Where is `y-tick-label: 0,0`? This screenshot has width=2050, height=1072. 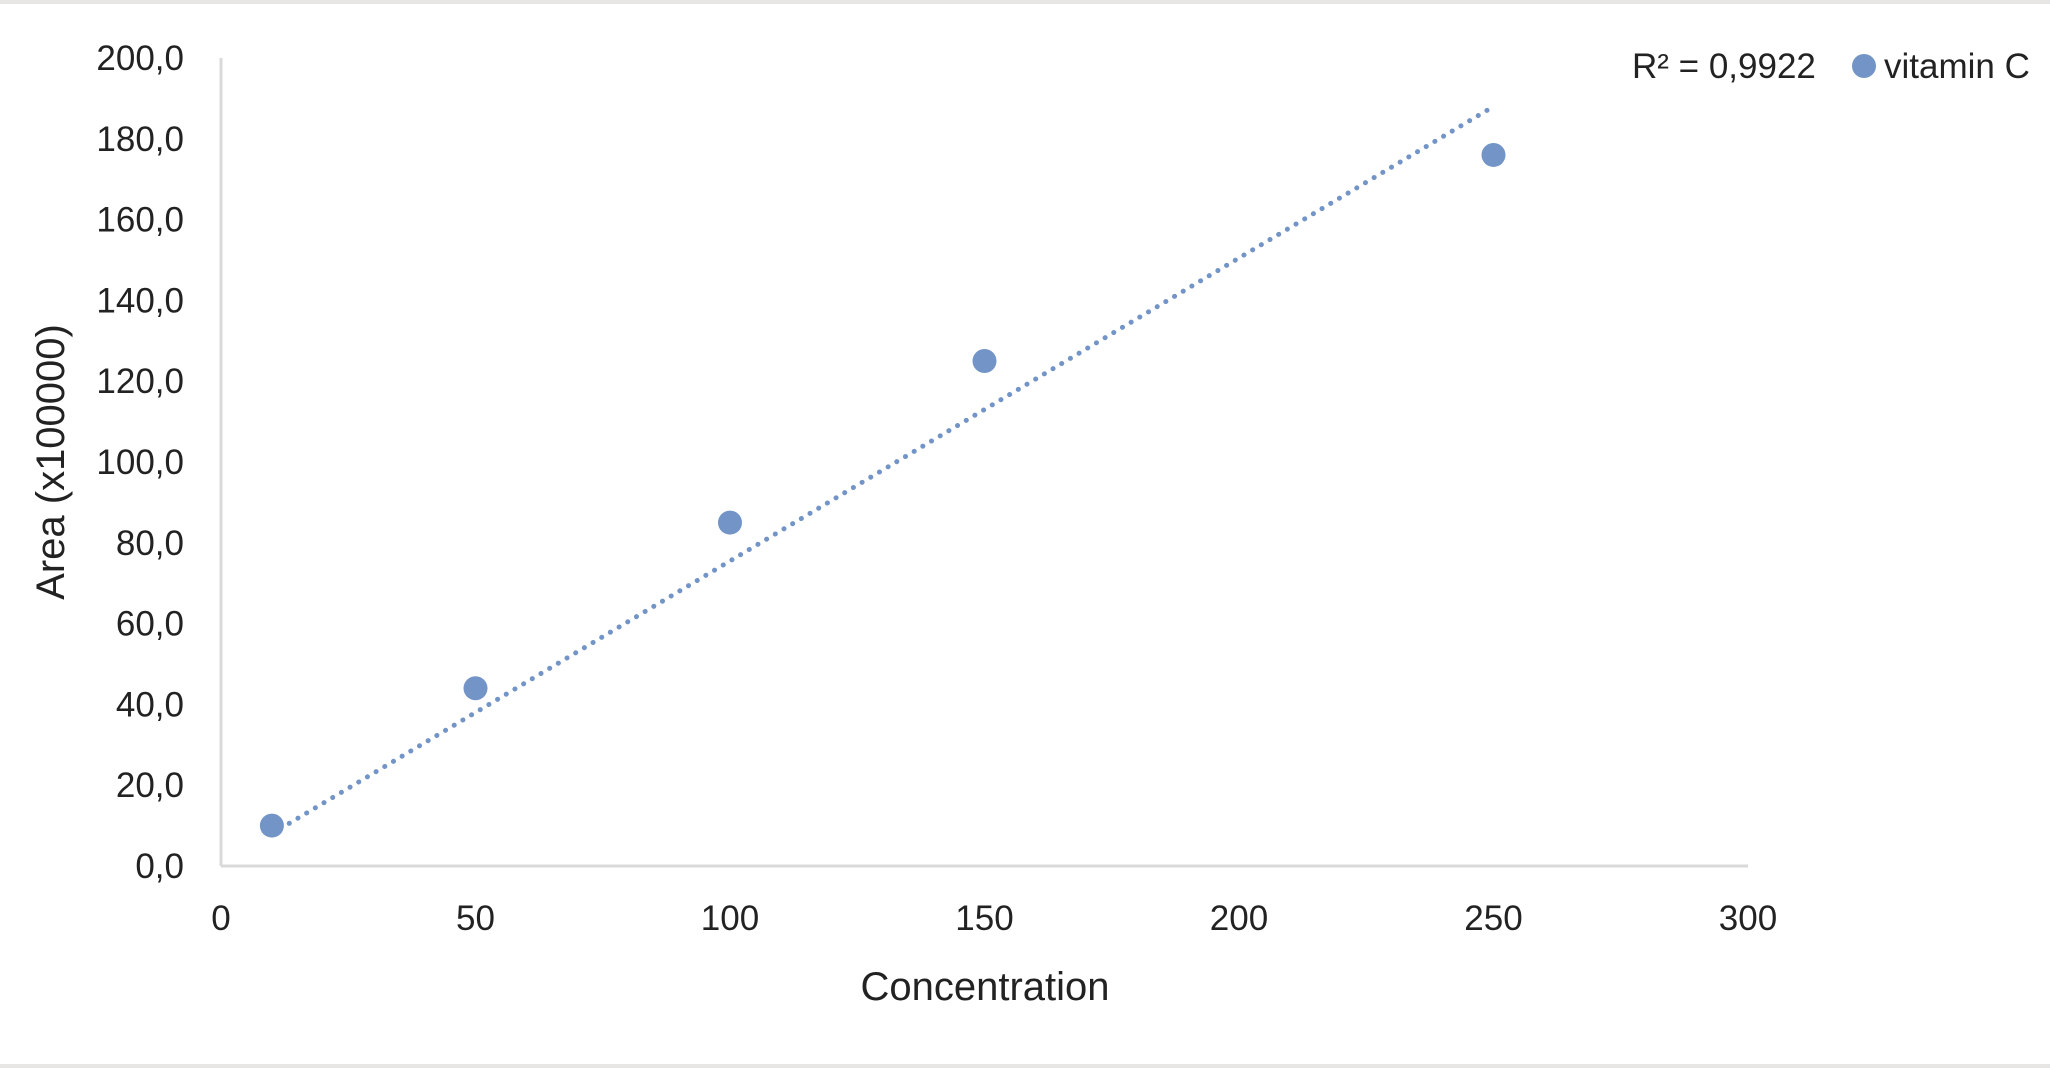
y-tick-label: 0,0 is located at coordinates (159, 866).